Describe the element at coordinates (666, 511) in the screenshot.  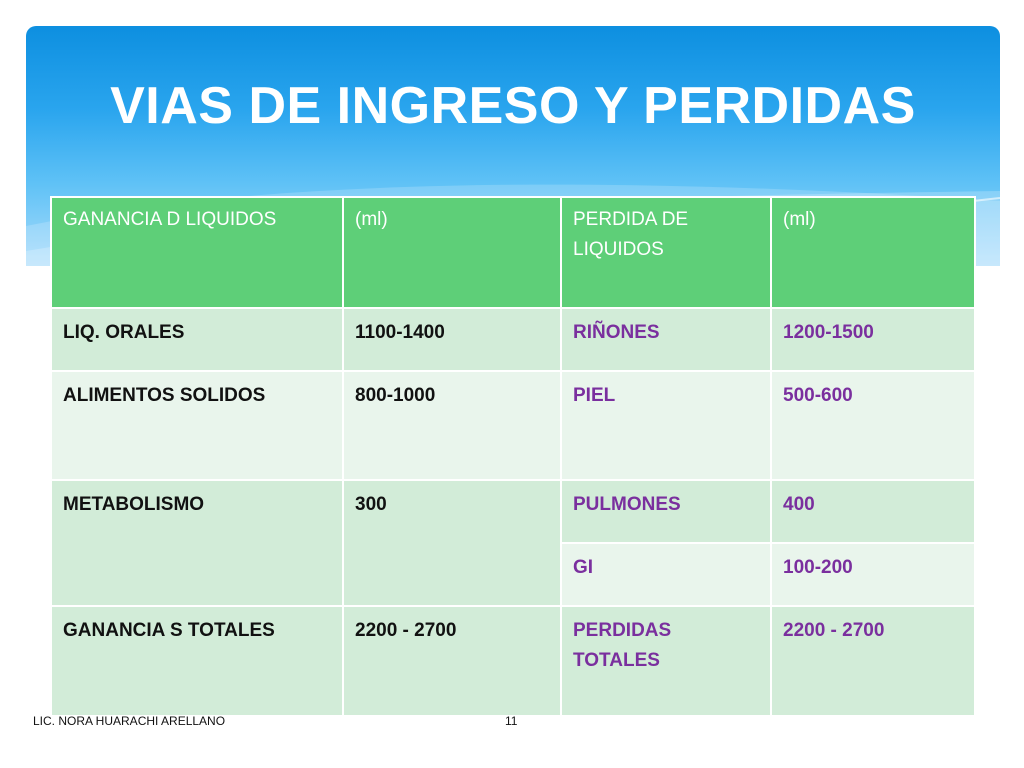
I see `loss-source: PULMONES` at that location.